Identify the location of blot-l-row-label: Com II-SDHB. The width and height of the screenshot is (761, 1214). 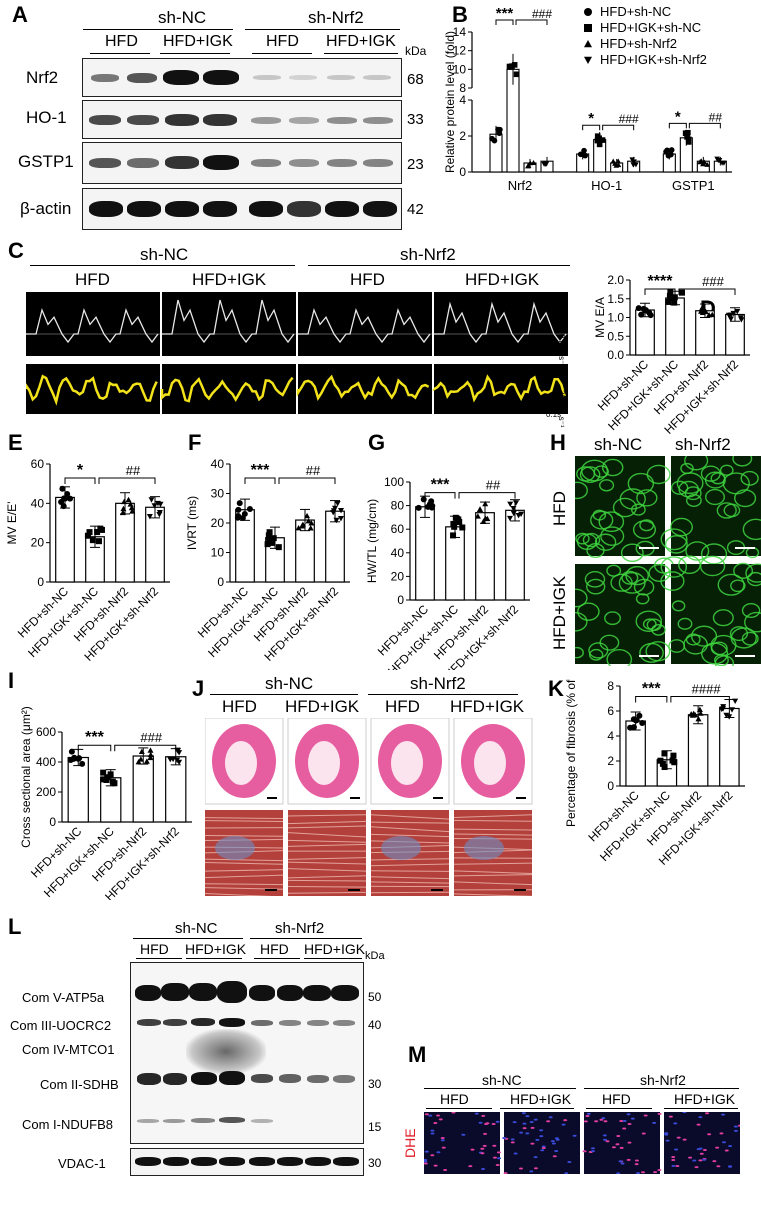
(79, 1084).